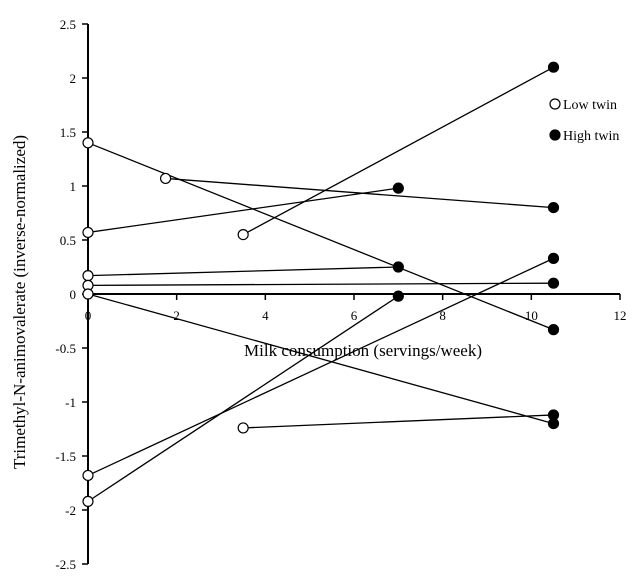 This screenshot has height=577, width=637. Describe the element at coordinates (265, 315) in the screenshot. I see `x-tick-label: 4` at that location.